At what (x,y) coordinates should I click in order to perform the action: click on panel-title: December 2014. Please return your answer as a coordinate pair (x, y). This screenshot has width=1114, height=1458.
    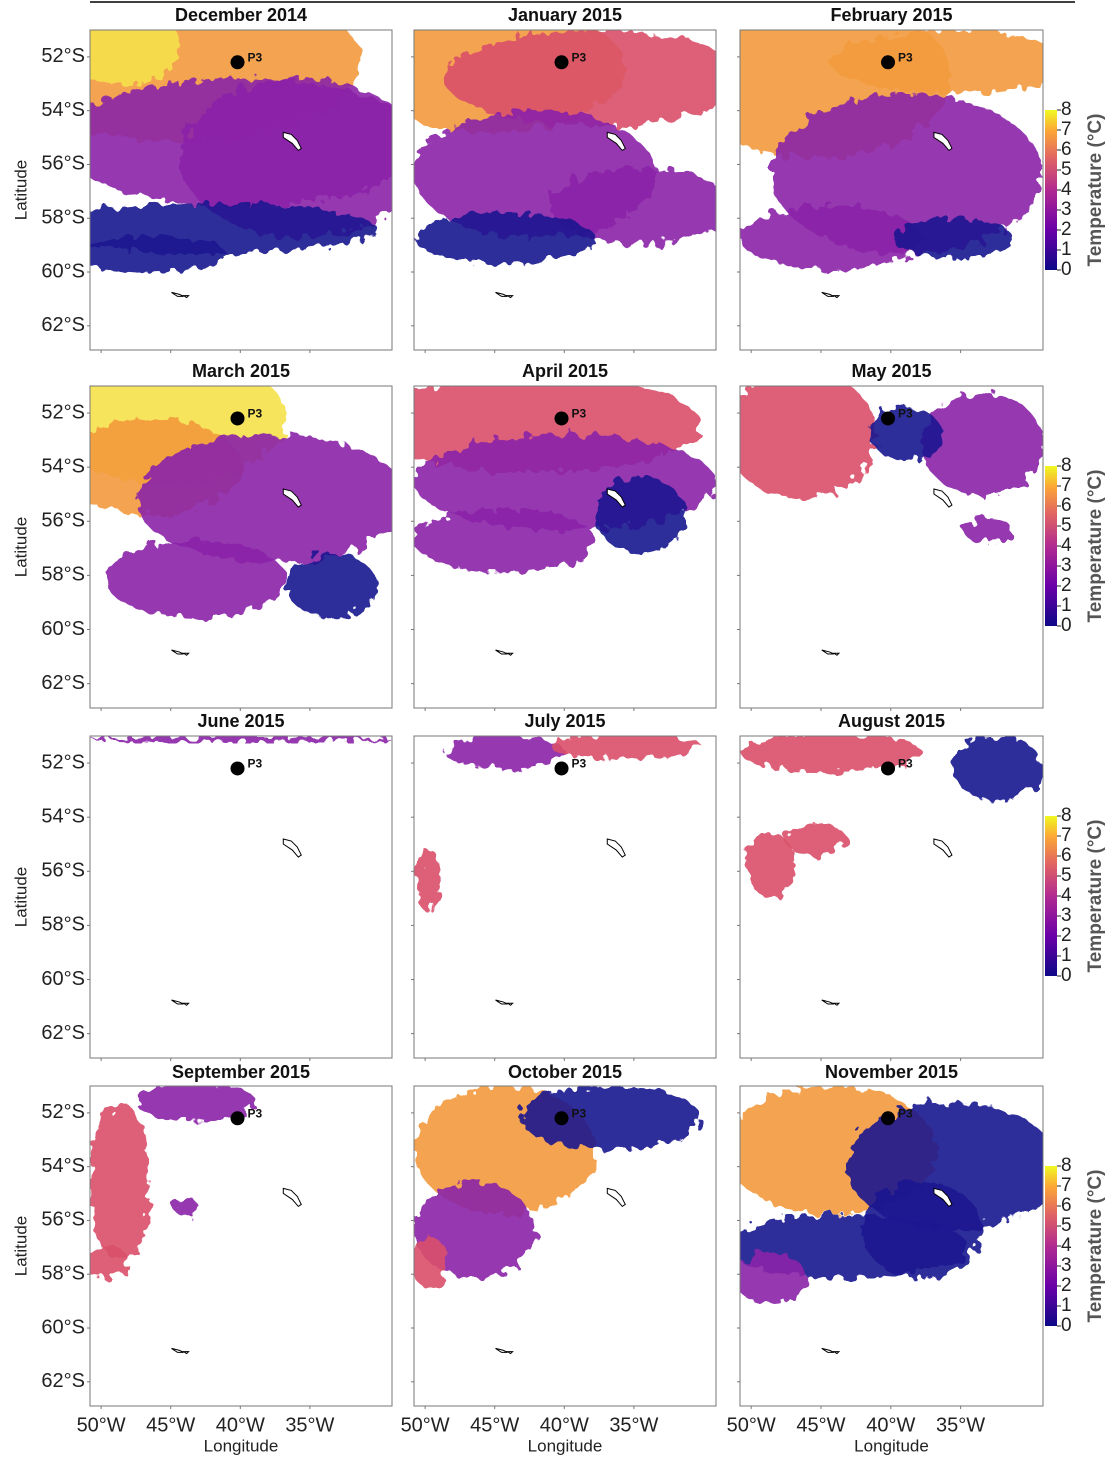
    Looking at the image, I should click on (241, 15).